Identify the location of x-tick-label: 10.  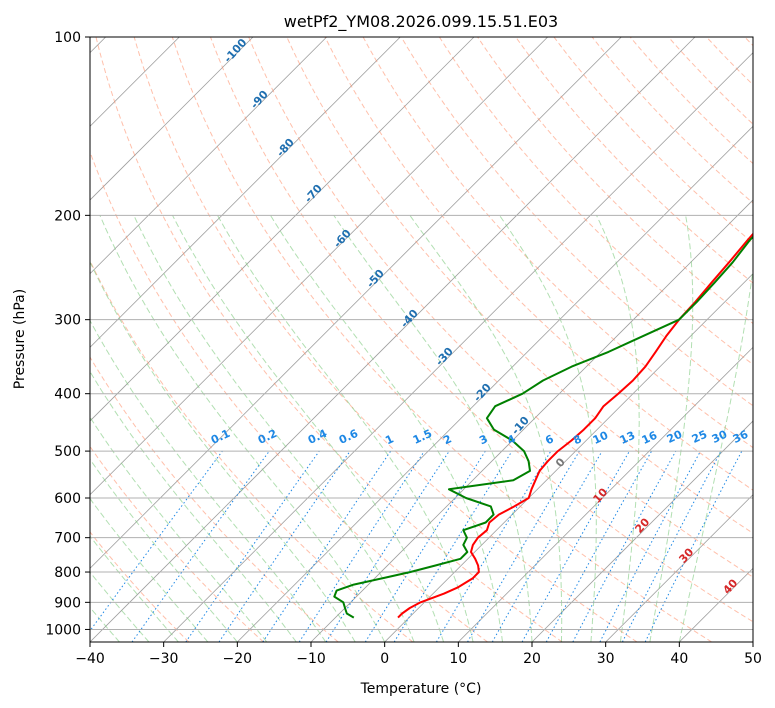
(458, 659).